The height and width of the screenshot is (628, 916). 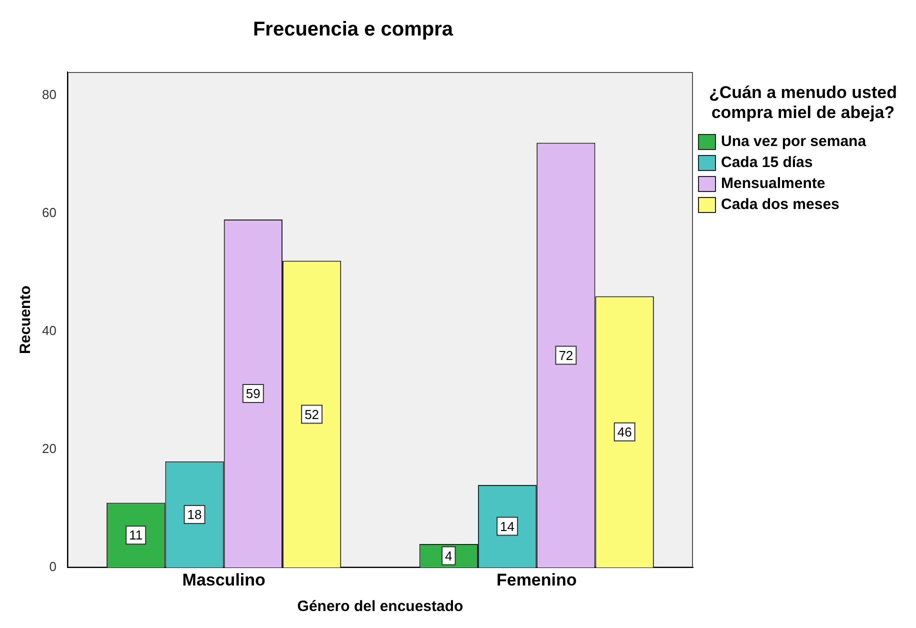 What do you see at coordinates (380, 607) in the screenshot?
I see `x-axis-title: Género del encuestado` at bounding box center [380, 607].